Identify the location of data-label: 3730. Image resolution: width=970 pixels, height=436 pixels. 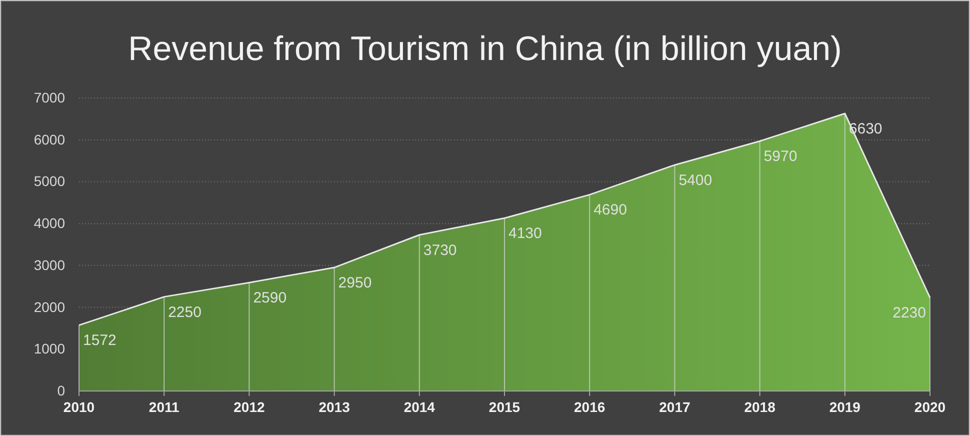
(440, 250).